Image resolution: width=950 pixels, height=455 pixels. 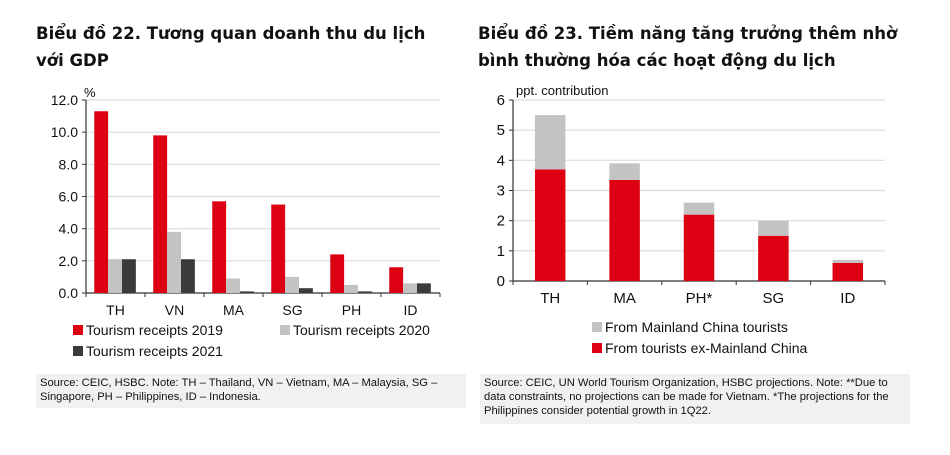 What do you see at coordinates (128, 276) in the screenshot?
I see `bar-TH-2021` at bounding box center [128, 276].